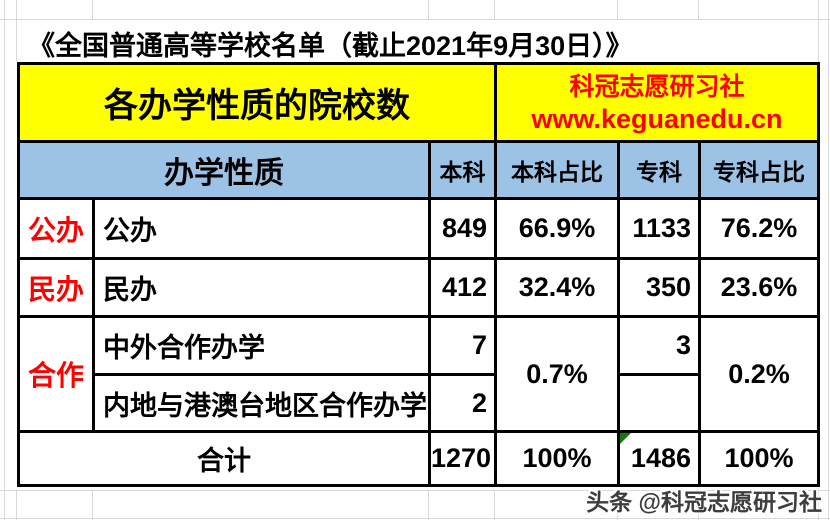 The width and height of the screenshot is (830, 520). I want to click on header-zhuanke-pct: 专科占比, so click(759, 170).